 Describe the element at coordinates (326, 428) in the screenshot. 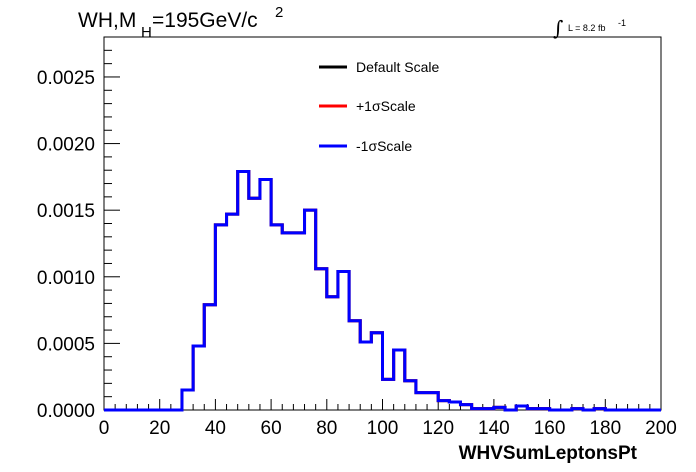

I see `x-tick-label: 80` at that location.